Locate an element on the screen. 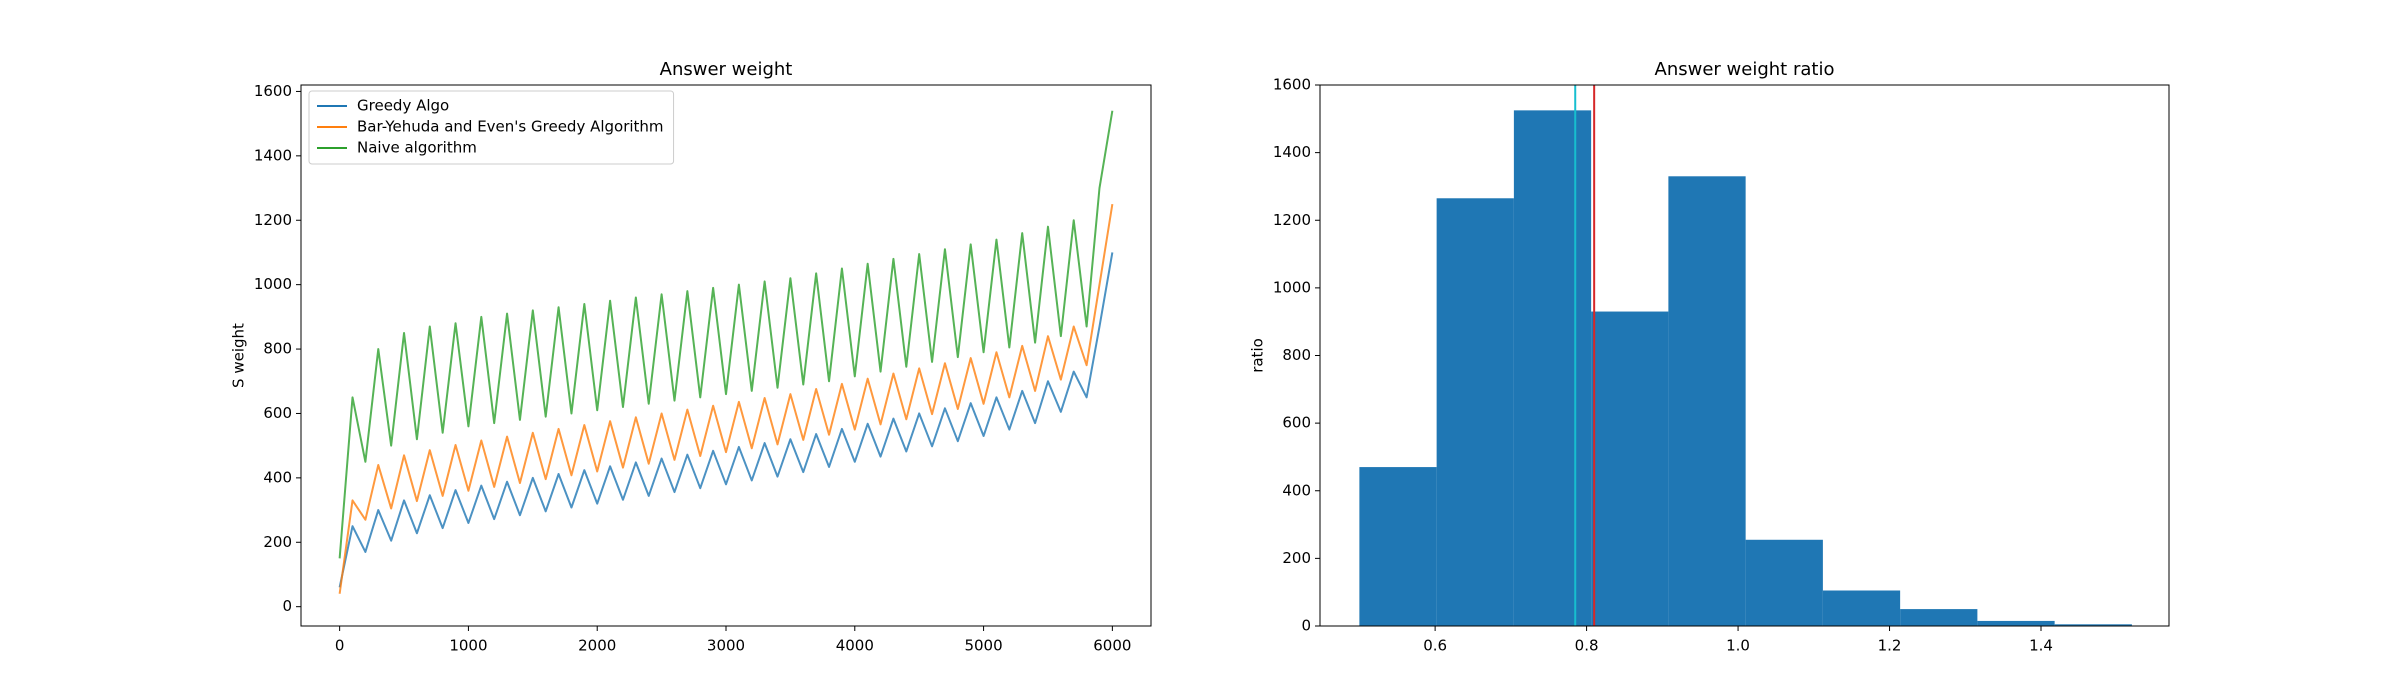 Image resolution: width=2400 pixels, height=700 pixels. x-tick-label: 4000 is located at coordinates (855, 646).